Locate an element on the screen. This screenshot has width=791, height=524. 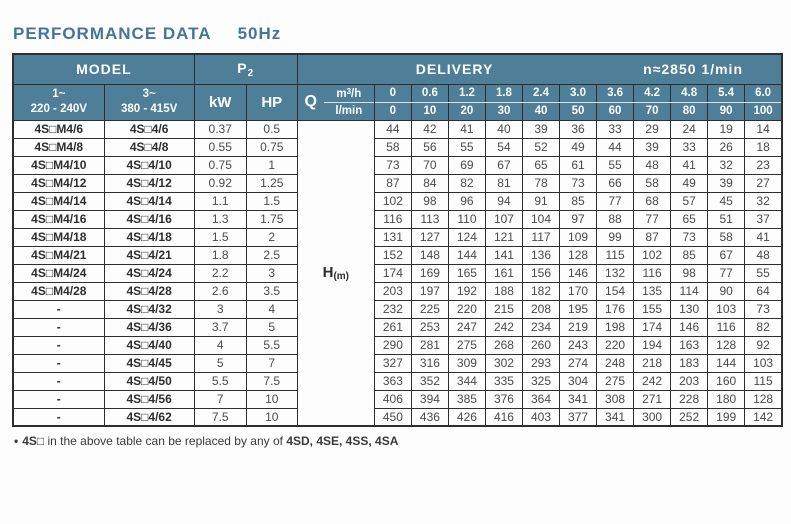
head-value: 309 is located at coordinates (466, 363).